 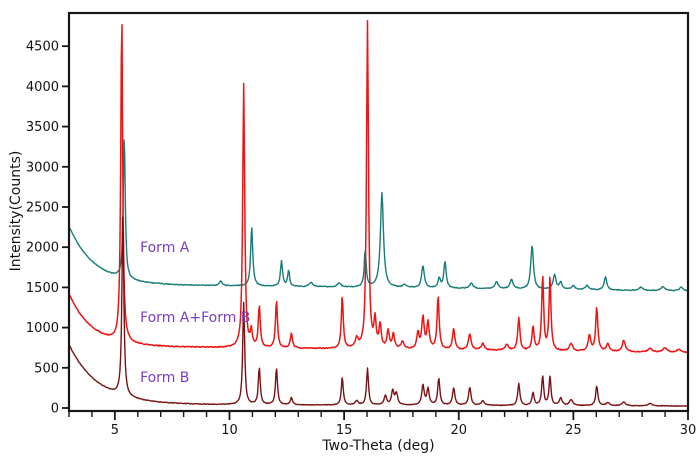 I want to click on y-tick-label: 3000, so click(x=42, y=167).